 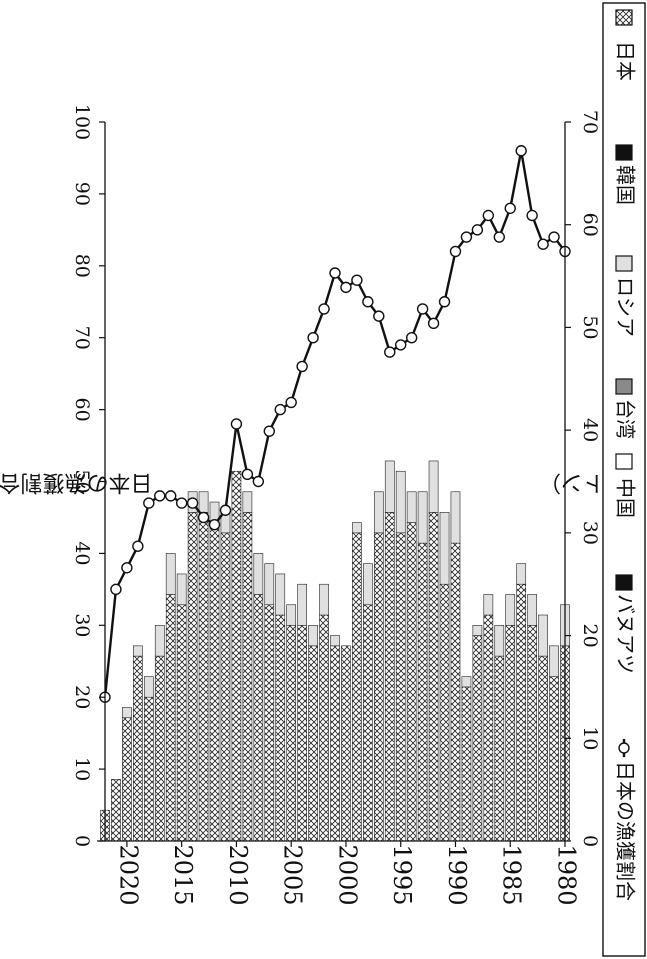 What do you see at coordinates (624, 479) in the screenshot?
I see `legend-box` at bounding box center [624, 479].